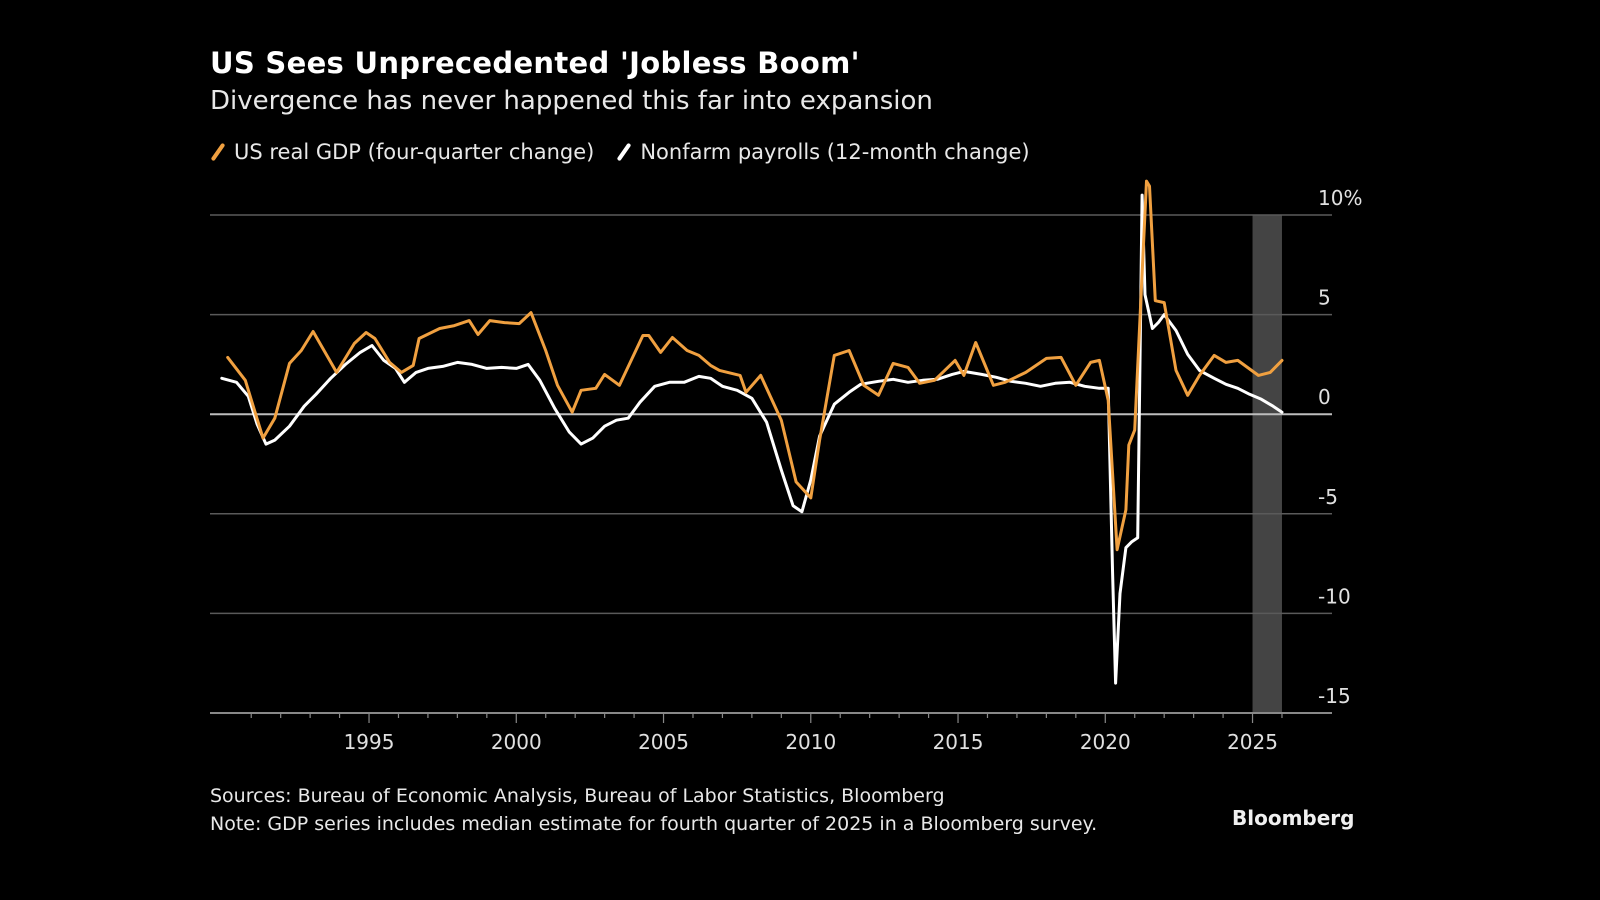 The image size is (1600, 900). Describe the element at coordinates (663, 742) in the screenshot. I see `x-tick-label: 2005` at that location.